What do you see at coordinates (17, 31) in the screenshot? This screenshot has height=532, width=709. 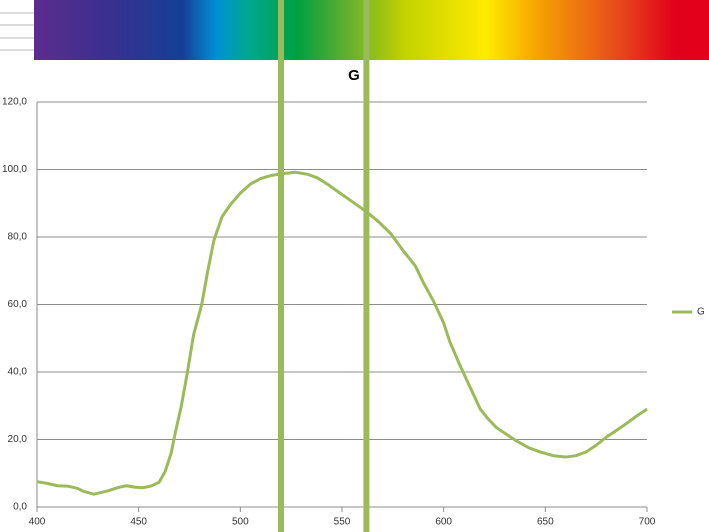 I see `decor-lines` at bounding box center [17, 31].